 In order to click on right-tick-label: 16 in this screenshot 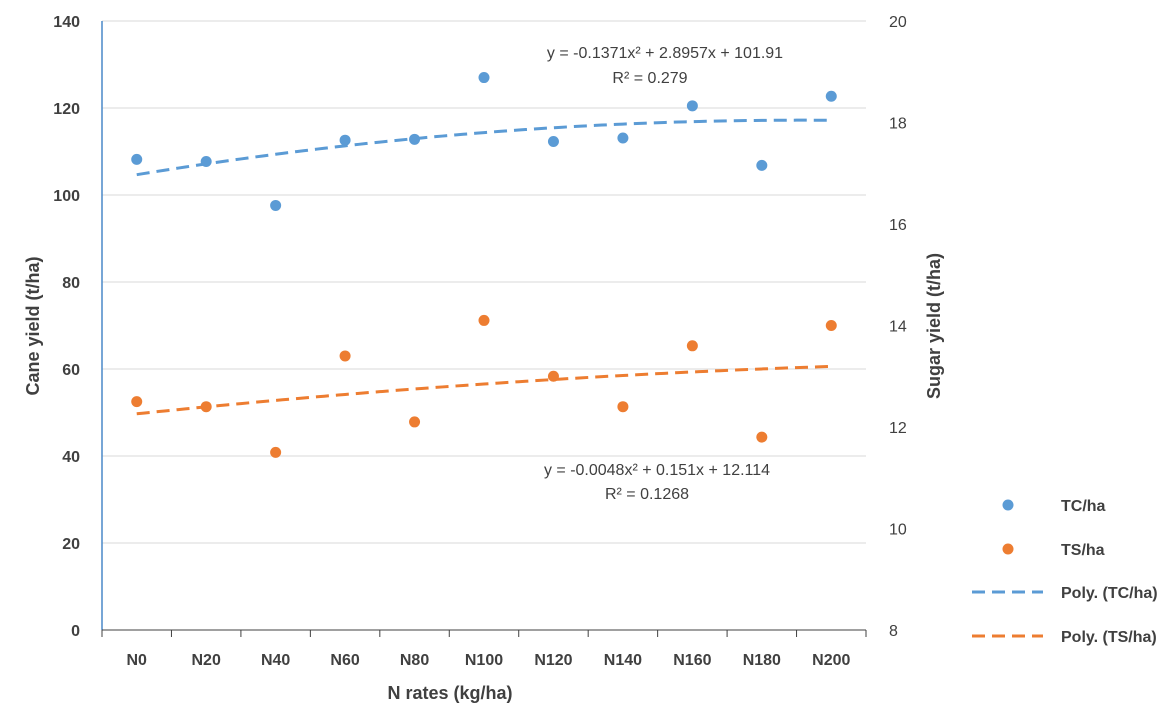, I will do `click(898, 225)`.